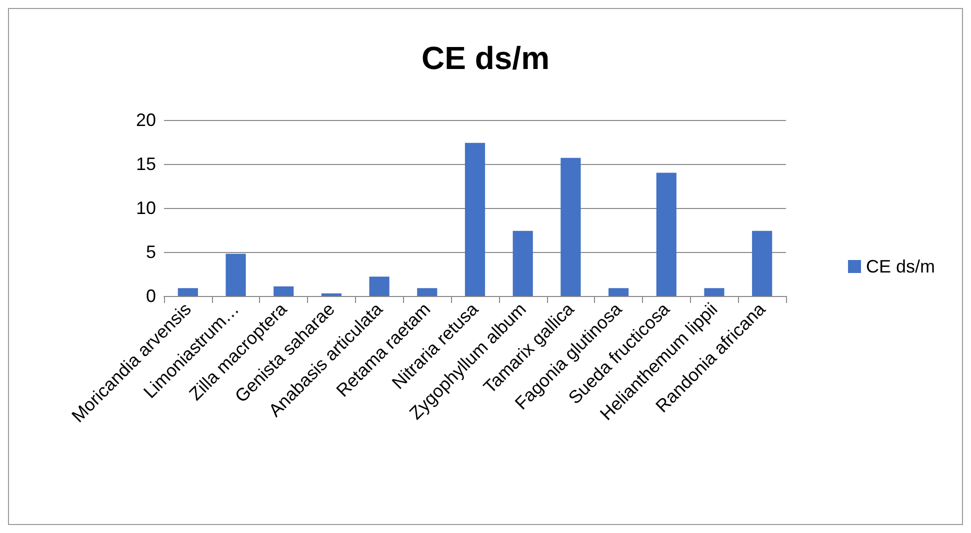  Describe the element at coordinates (146, 164) in the screenshot. I see `y-tick-label: 15` at that location.